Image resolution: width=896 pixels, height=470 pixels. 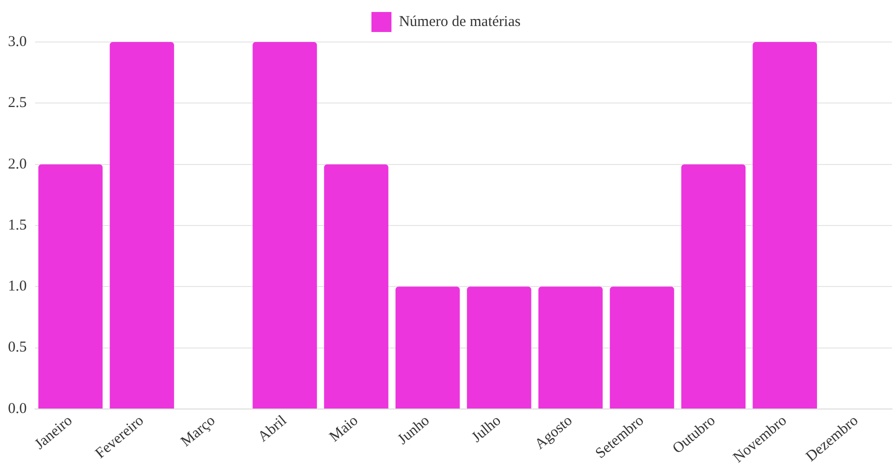 What do you see at coordinates (17, 348) in the screenshot?
I see `y-tick-label: 0.5` at bounding box center [17, 348].